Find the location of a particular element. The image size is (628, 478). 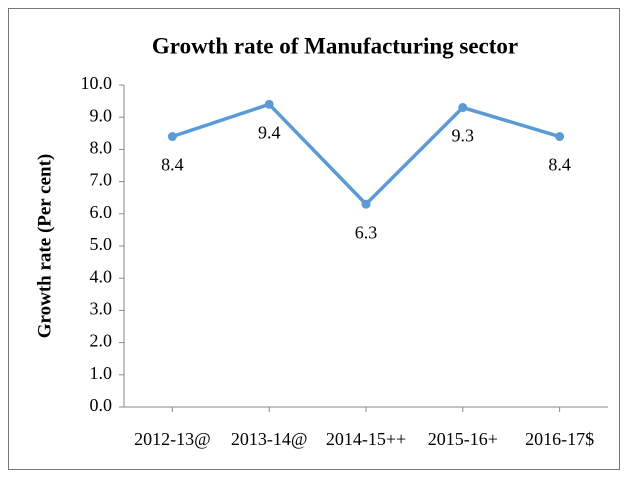

y-tick-label: 3.0 is located at coordinates (101, 309).